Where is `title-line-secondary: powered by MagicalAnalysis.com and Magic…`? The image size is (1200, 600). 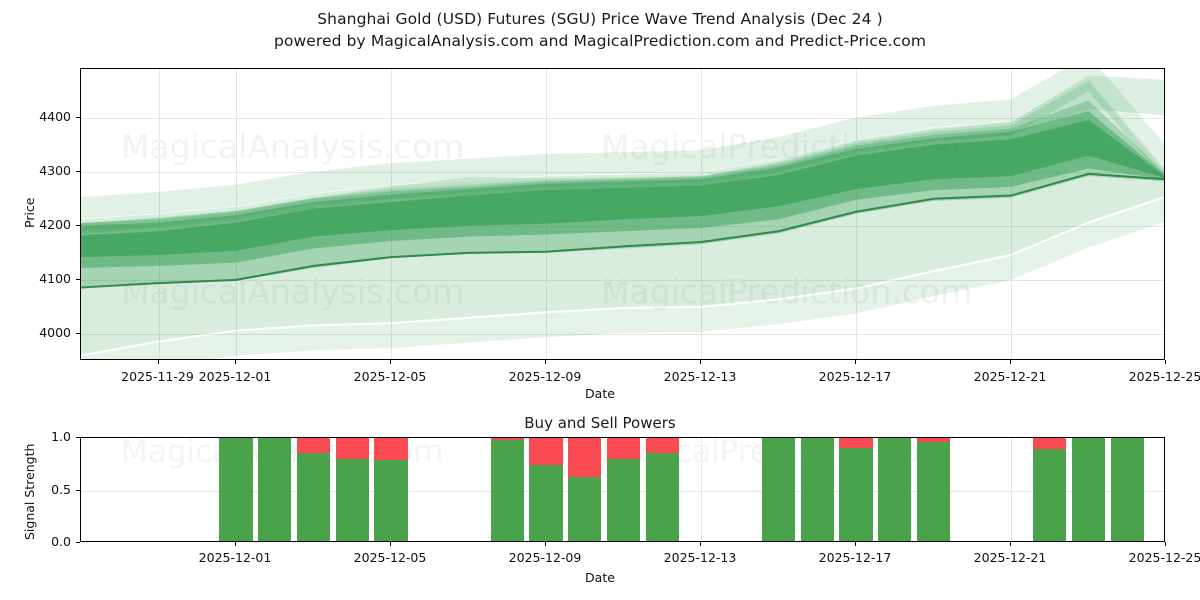 title-line-secondary: powered by MagicalAnalysis.com and Magic… is located at coordinates (600, 41).